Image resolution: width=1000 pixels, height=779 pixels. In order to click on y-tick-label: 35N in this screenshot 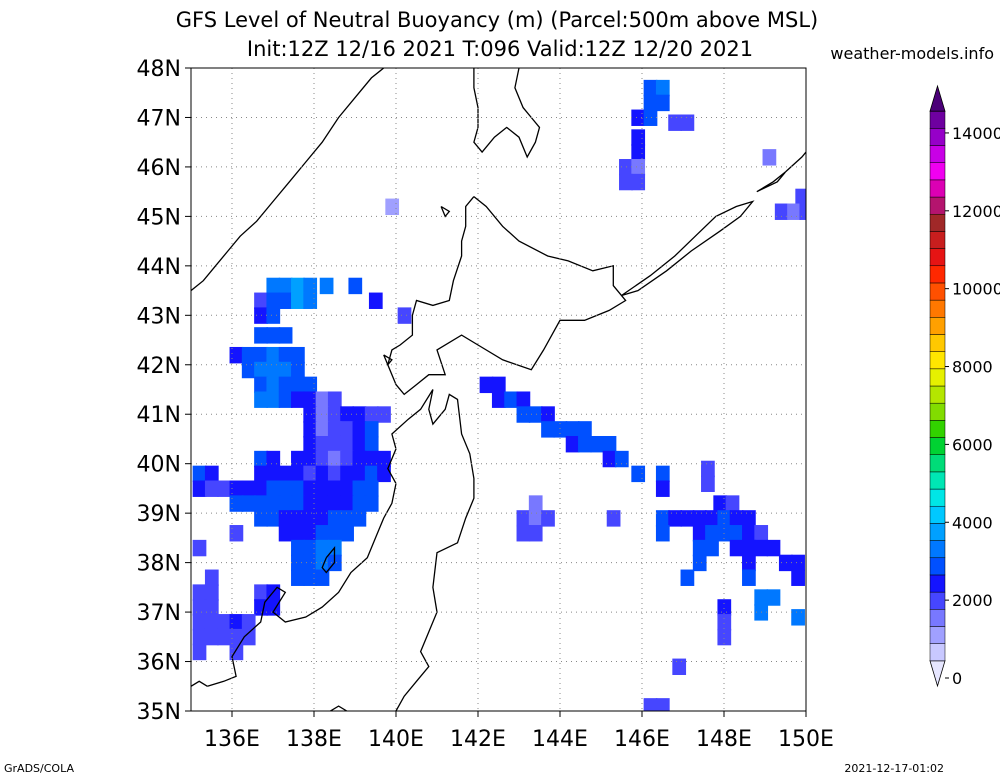, I will do `click(159, 712)`.